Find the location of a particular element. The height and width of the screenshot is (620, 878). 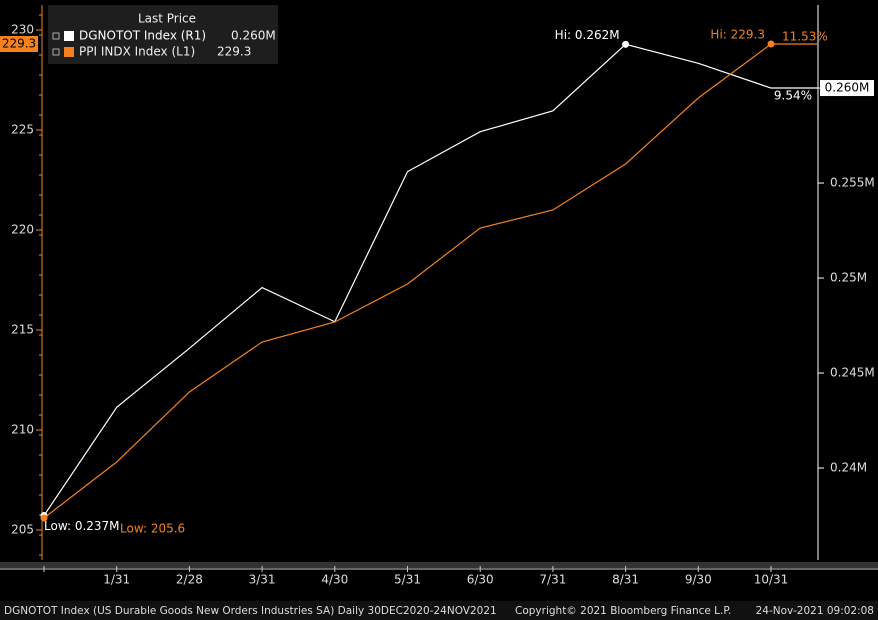

x-tick-label: 9/30 is located at coordinates (698, 580).